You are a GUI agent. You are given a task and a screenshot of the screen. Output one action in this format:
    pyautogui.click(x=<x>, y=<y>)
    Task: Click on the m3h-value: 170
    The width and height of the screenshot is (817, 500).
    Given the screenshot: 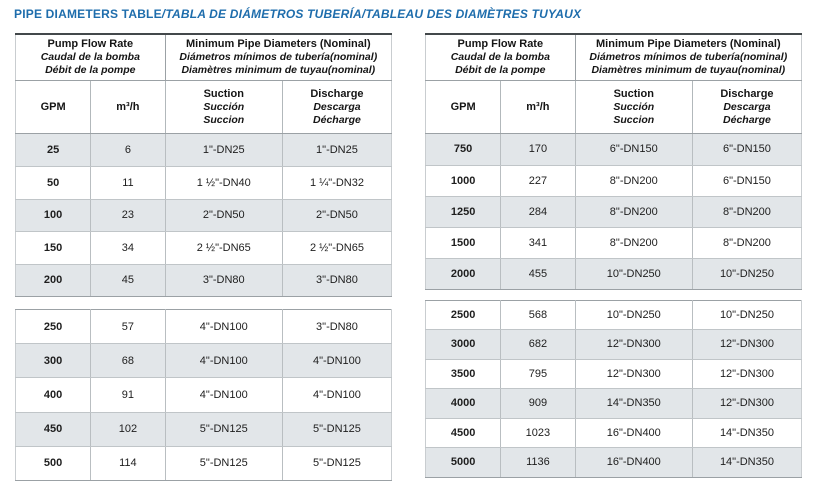 What is the action you would take?
    pyautogui.click(x=538, y=150)
    